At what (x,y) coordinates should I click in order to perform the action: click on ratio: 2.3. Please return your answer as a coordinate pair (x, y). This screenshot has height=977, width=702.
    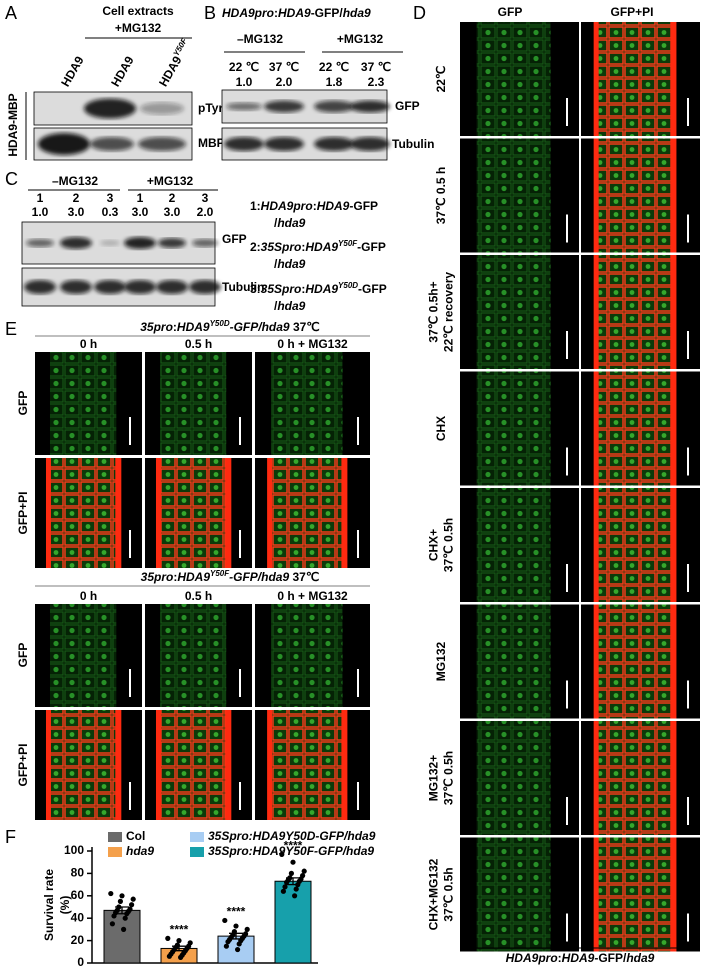
    Looking at the image, I should click on (376, 82).